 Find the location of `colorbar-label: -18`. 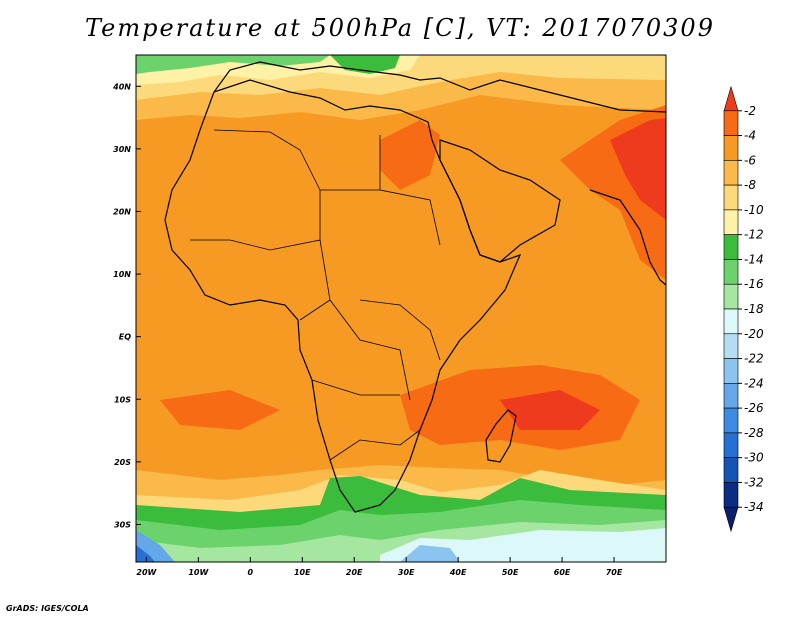

colorbar-label: -18 is located at coordinates (754, 309).